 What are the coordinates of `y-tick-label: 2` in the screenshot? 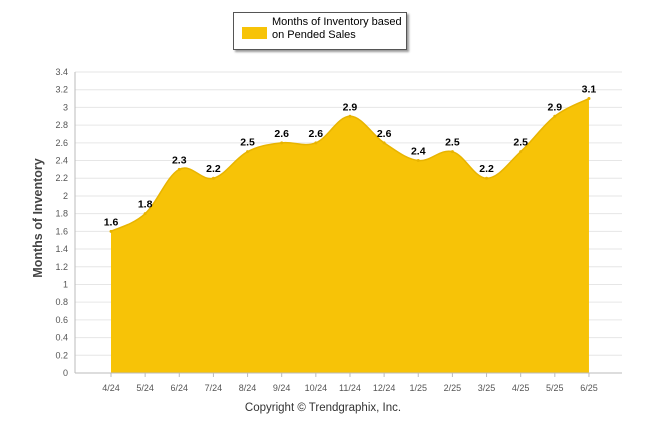 It's located at (65, 196).